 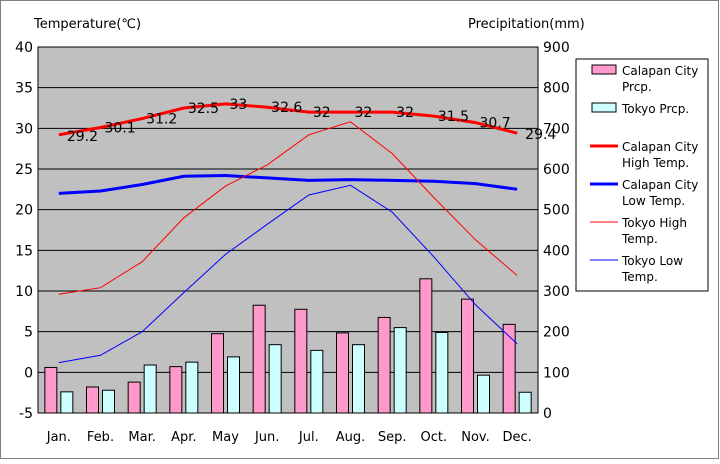 I want to click on high-temp-data-label: 31.5, so click(x=453, y=117).